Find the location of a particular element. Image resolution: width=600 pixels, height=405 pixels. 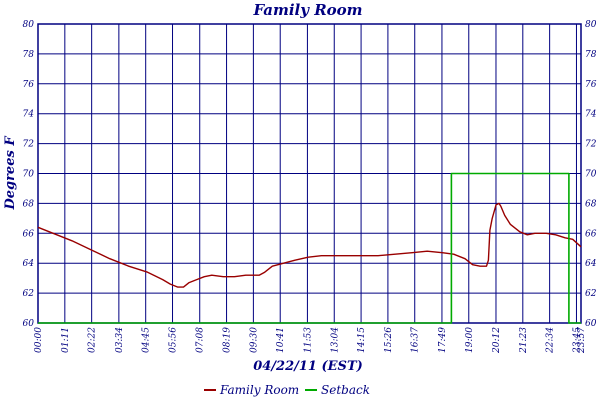

x-tick-label: 04:45 is located at coordinates (147, 340).